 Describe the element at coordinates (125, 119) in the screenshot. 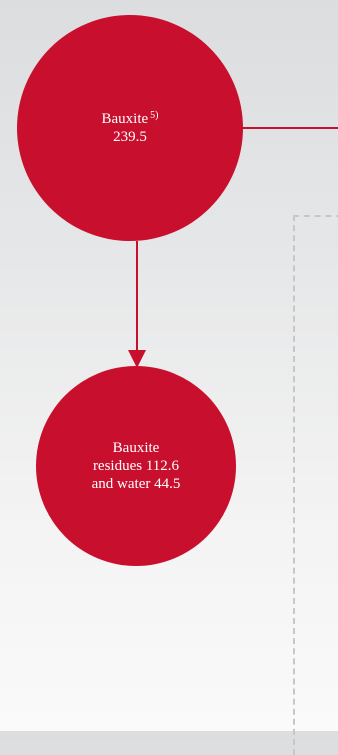

I see `bauxite-label: Bauxite` at that location.